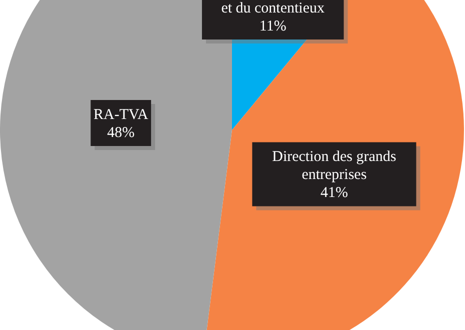 The width and height of the screenshot is (465, 330). What do you see at coordinates (334, 166) in the screenshot?
I see `slice-label: Direction des grands entreprises` at bounding box center [334, 166].